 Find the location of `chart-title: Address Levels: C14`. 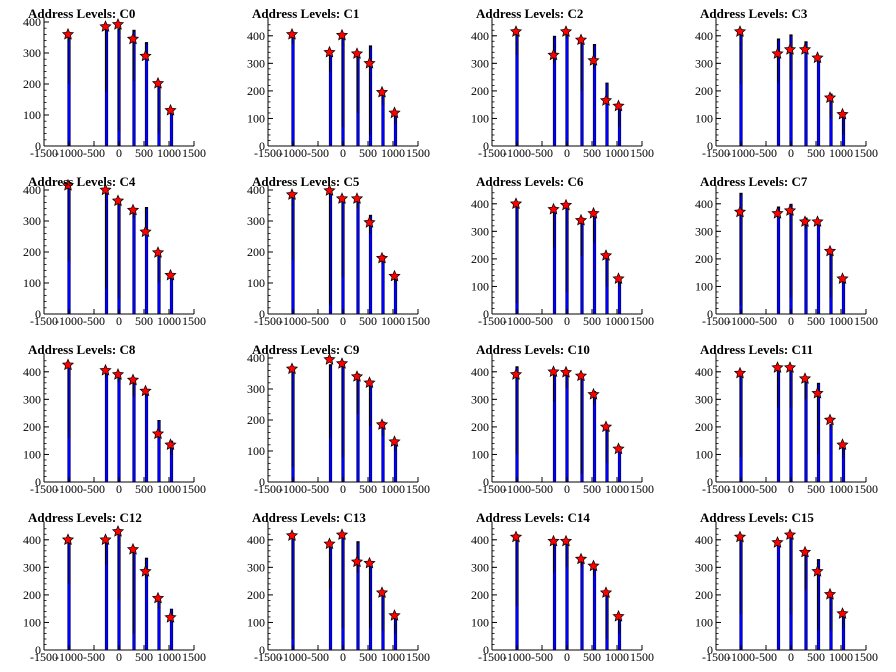

chart-title: Address Levels: C14 is located at coordinates (533, 517).